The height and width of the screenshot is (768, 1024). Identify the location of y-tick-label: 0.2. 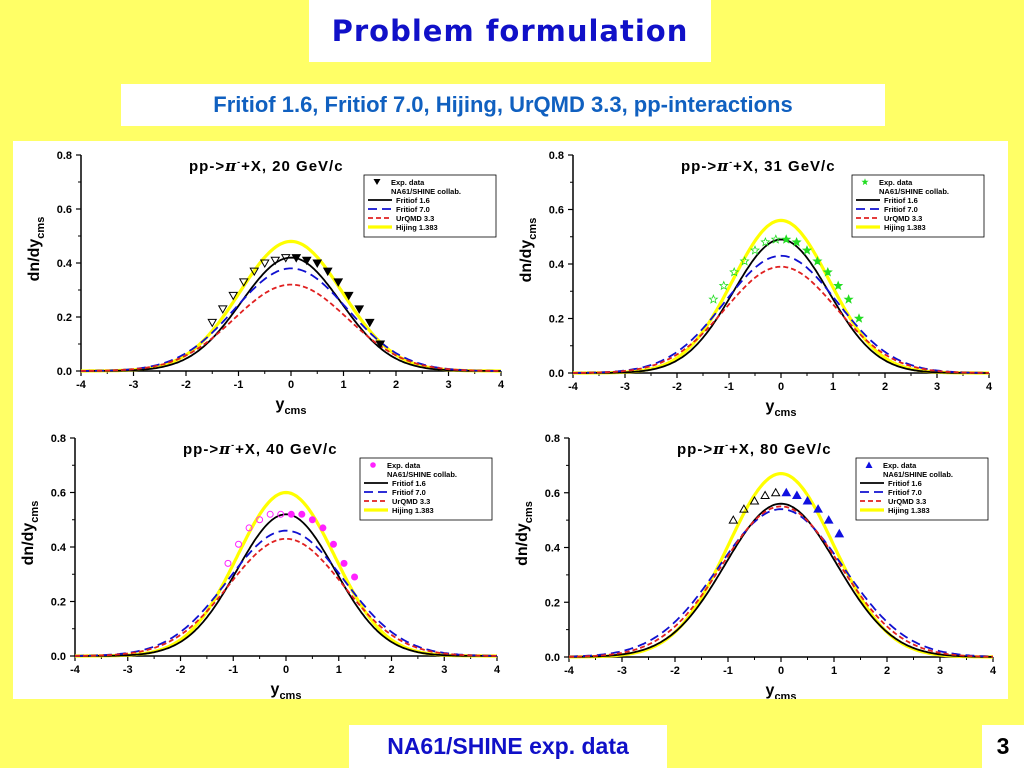
(552, 603).